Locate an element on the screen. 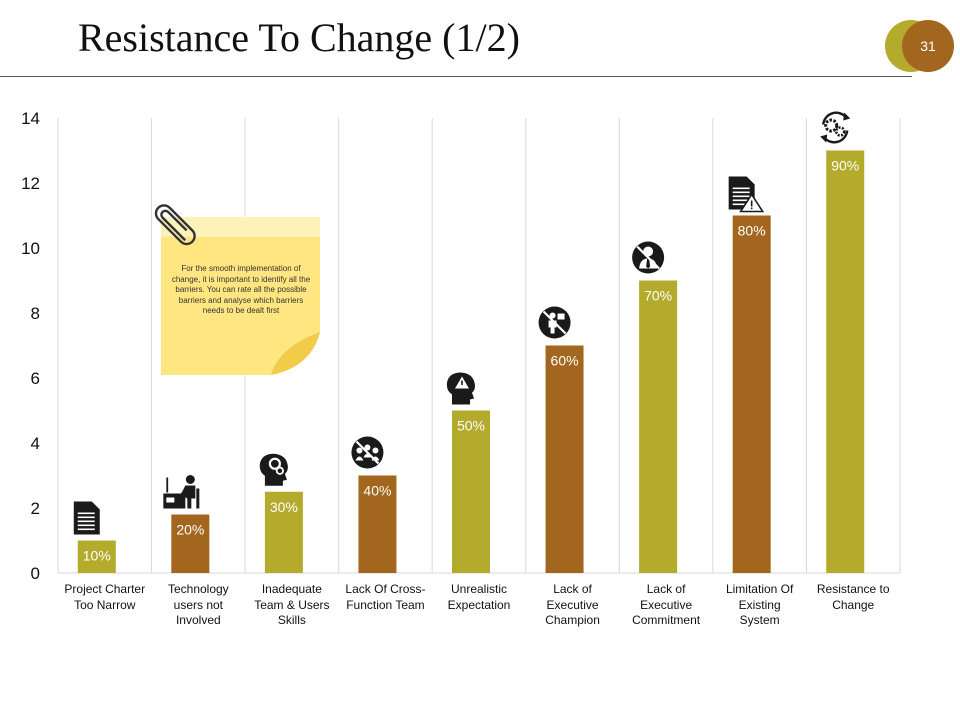 This screenshot has height=720, width=960. x-tick-label: Inadequate Team & Users Skills is located at coordinates (292, 605).